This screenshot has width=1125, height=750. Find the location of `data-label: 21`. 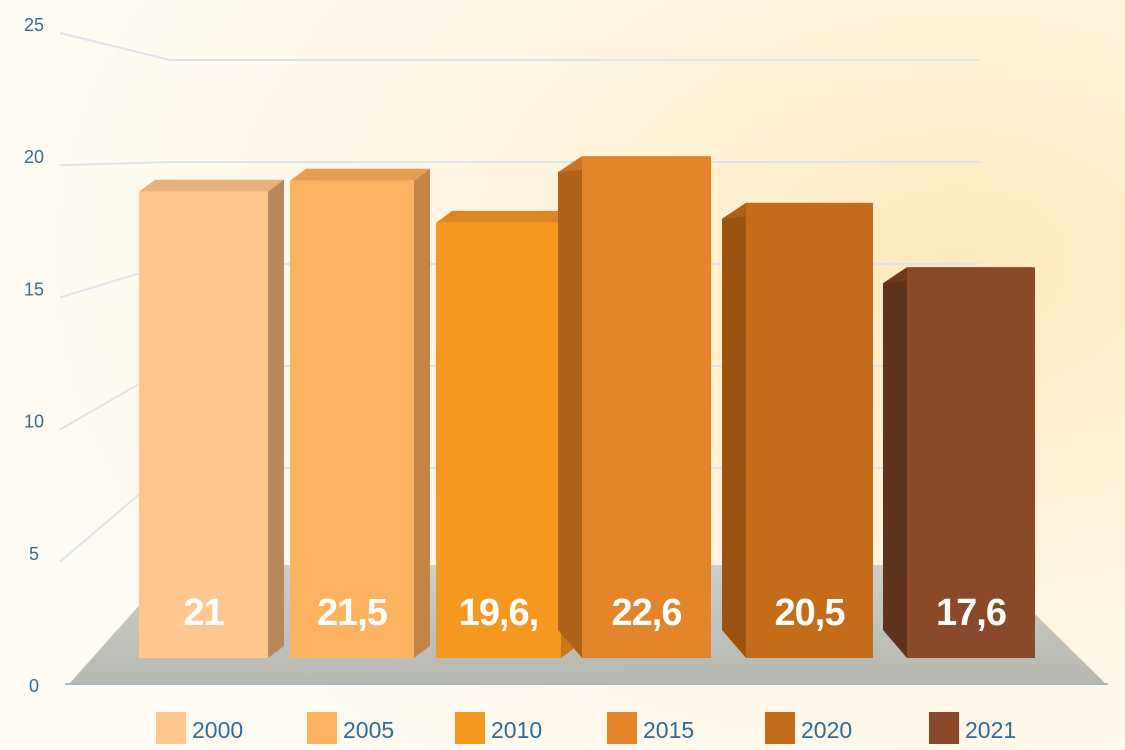

data-label: 21 is located at coordinates (203, 613).